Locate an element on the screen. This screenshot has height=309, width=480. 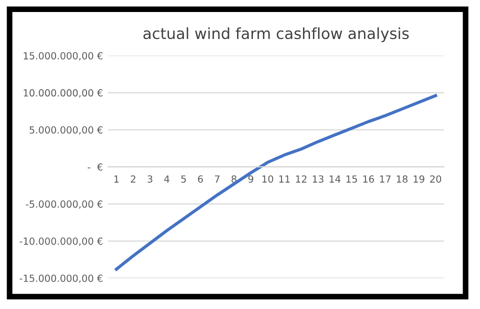
x-tick-label: 18 is located at coordinates (402, 179).